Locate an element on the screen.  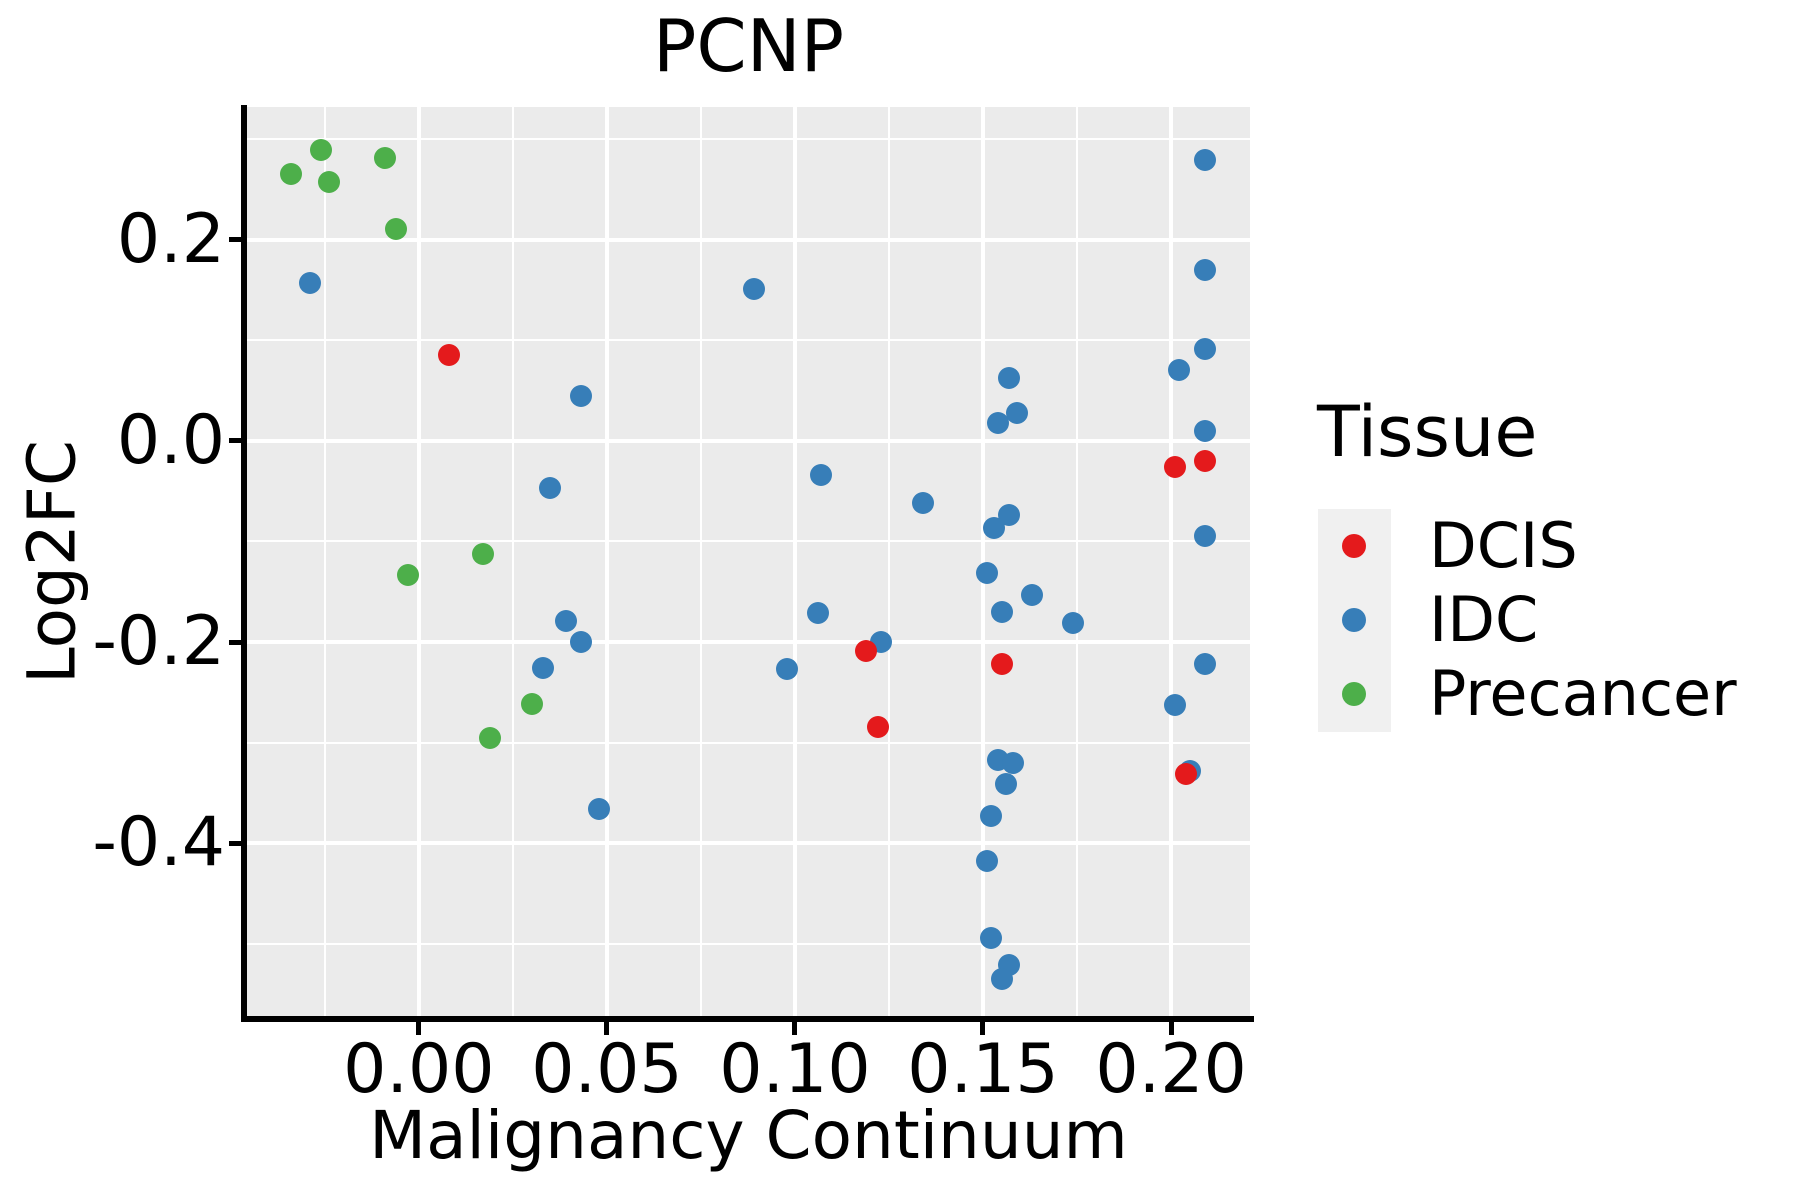
dcis-dot-icon is located at coordinates (1354, 546).